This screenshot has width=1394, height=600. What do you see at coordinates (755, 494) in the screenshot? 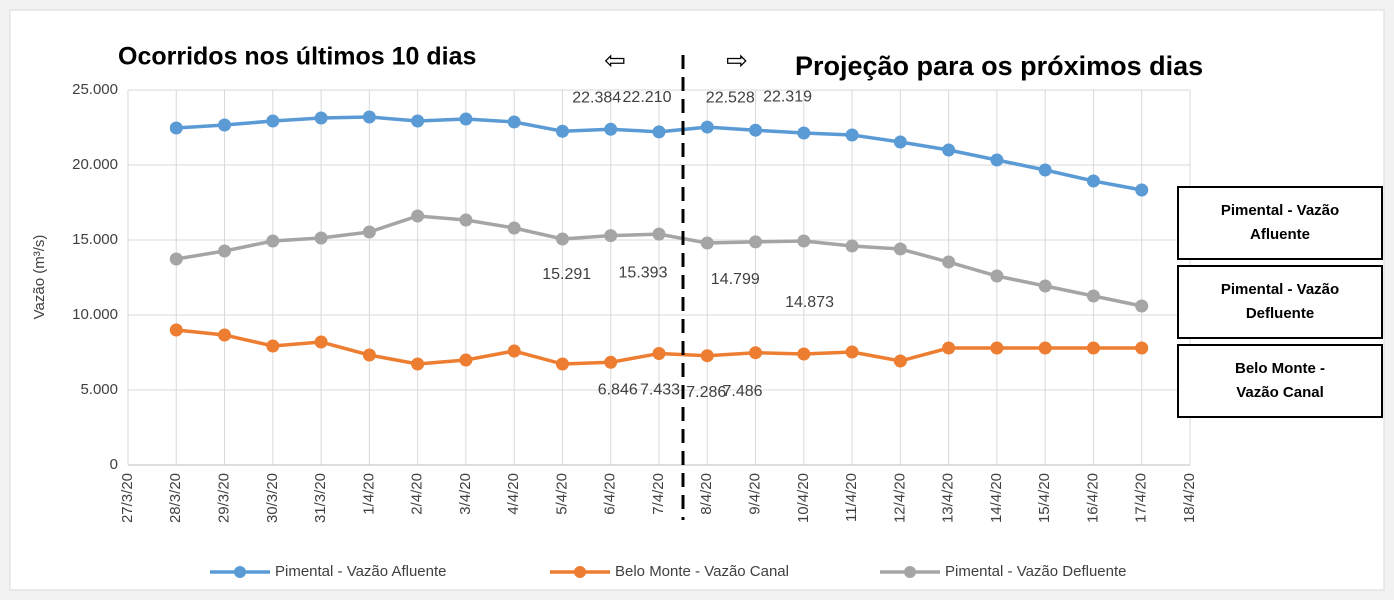
I see `x-tick-label: 9/4/20` at bounding box center [755, 494].